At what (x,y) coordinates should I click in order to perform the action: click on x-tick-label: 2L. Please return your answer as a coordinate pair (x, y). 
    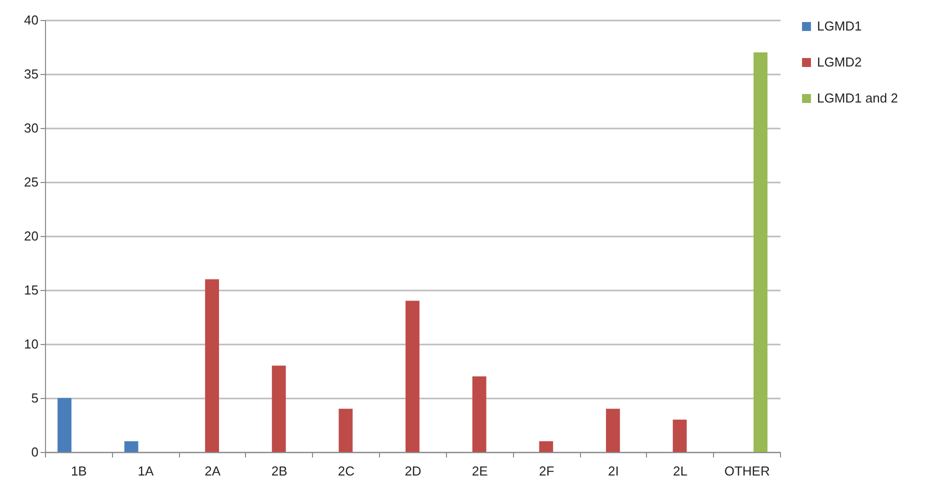
    Looking at the image, I should click on (680, 471).